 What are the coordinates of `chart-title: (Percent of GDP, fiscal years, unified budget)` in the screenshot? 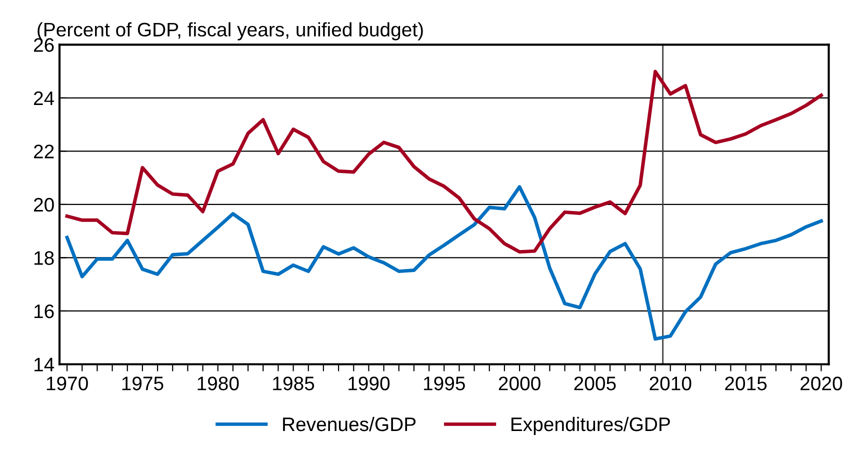 It's located at (230, 31).